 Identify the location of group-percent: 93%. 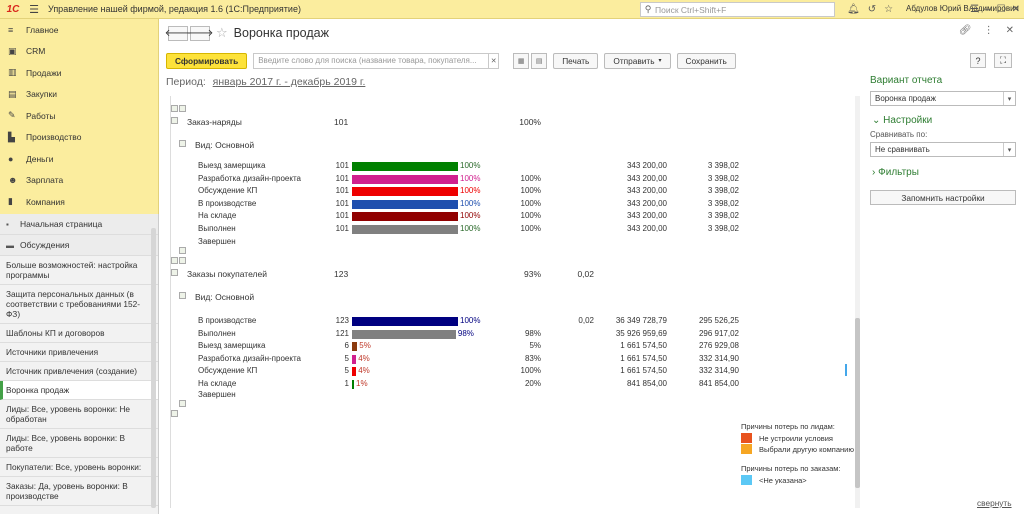
(532, 274).